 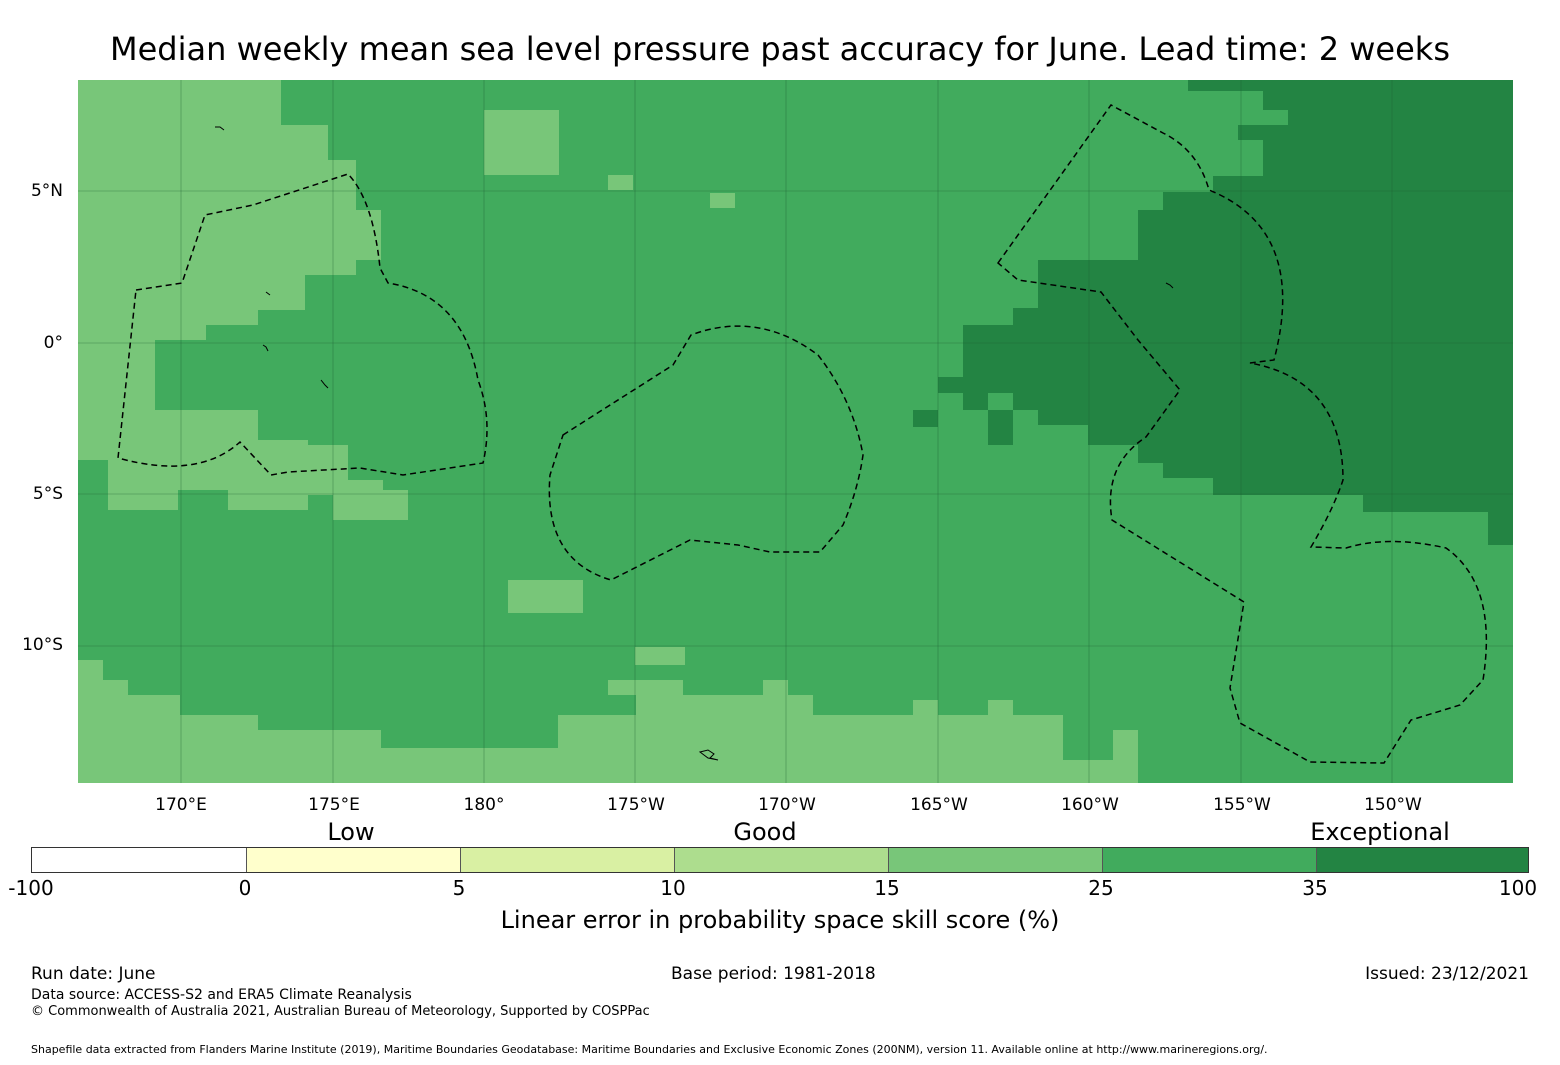 What do you see at coordinates (1380, 832) in the screenshot?
I see `legend-category-exceptional: Exceptional` at bounding box center [1380, 832].